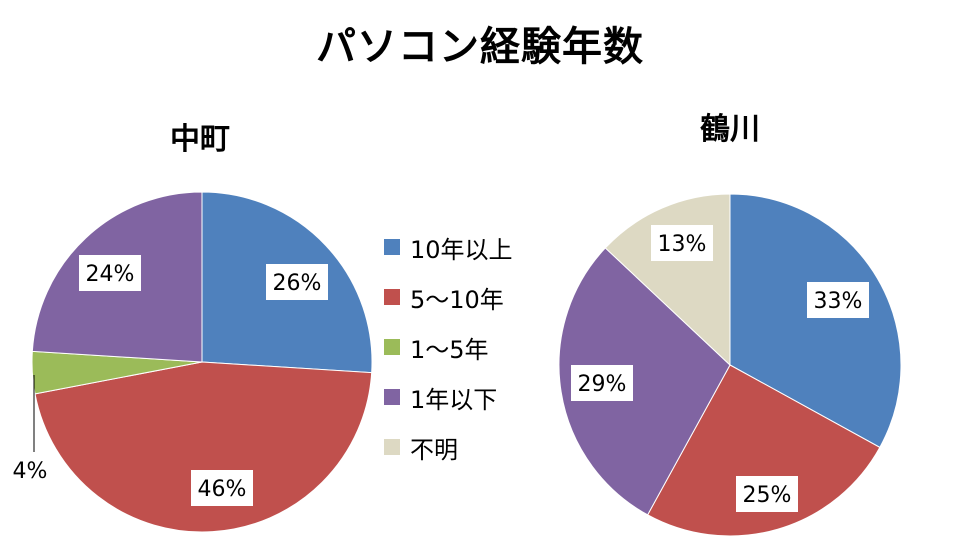  I want to click on data-label-text: 25%, so click(767, 495).